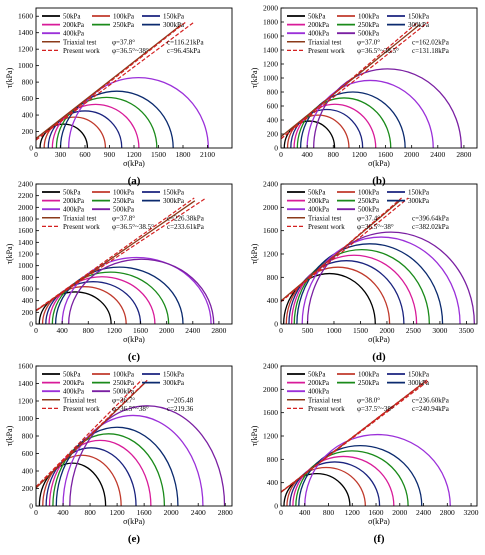  Describe the element at coordinates (386, 330) in the screenshot. I see `x-tick-label: 2000` at that location.